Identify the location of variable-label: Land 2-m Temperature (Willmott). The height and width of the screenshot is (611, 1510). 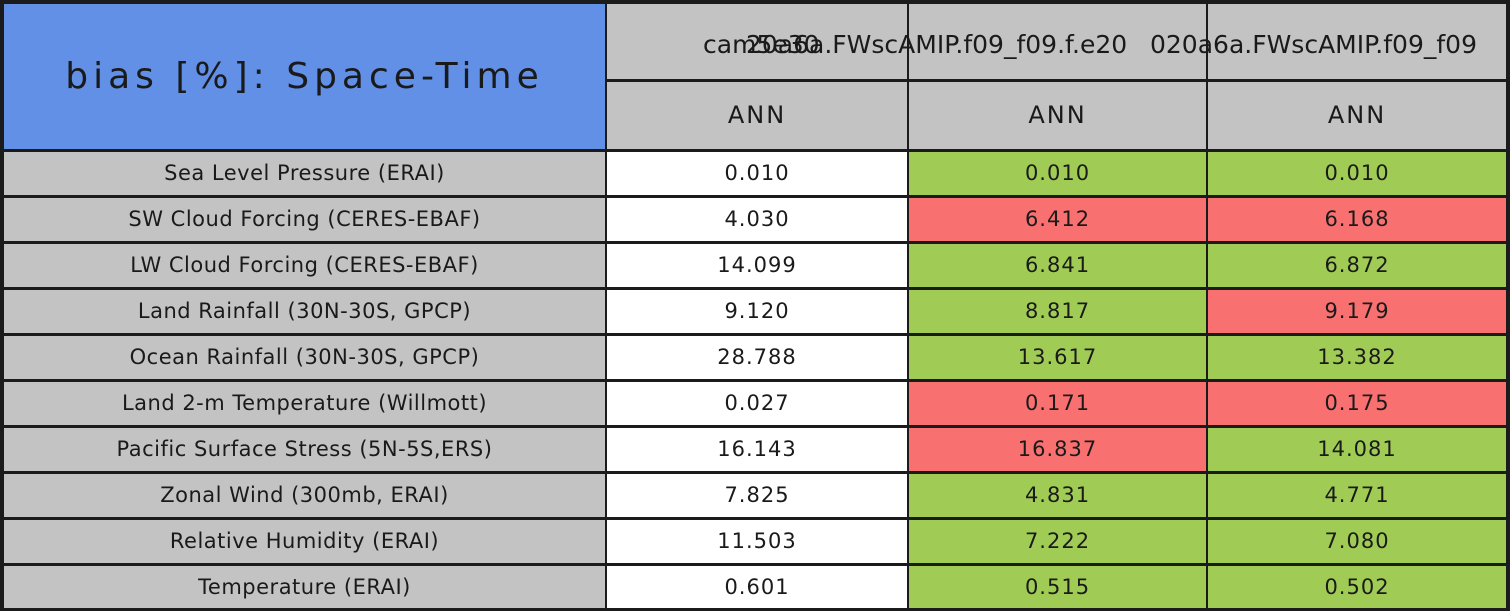
(304, 403).